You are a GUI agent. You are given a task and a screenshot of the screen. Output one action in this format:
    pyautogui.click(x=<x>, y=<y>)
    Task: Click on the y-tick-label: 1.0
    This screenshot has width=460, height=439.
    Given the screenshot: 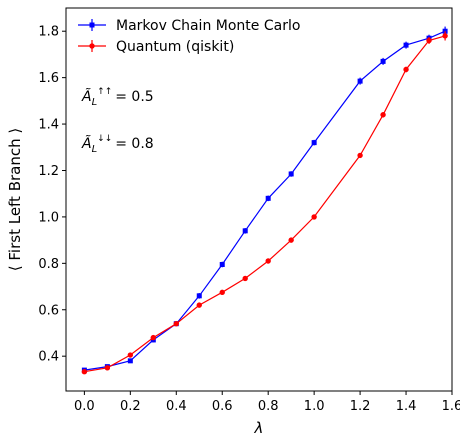 What is the action you would take?
    pyautogui.click(x=48, y=217)
    